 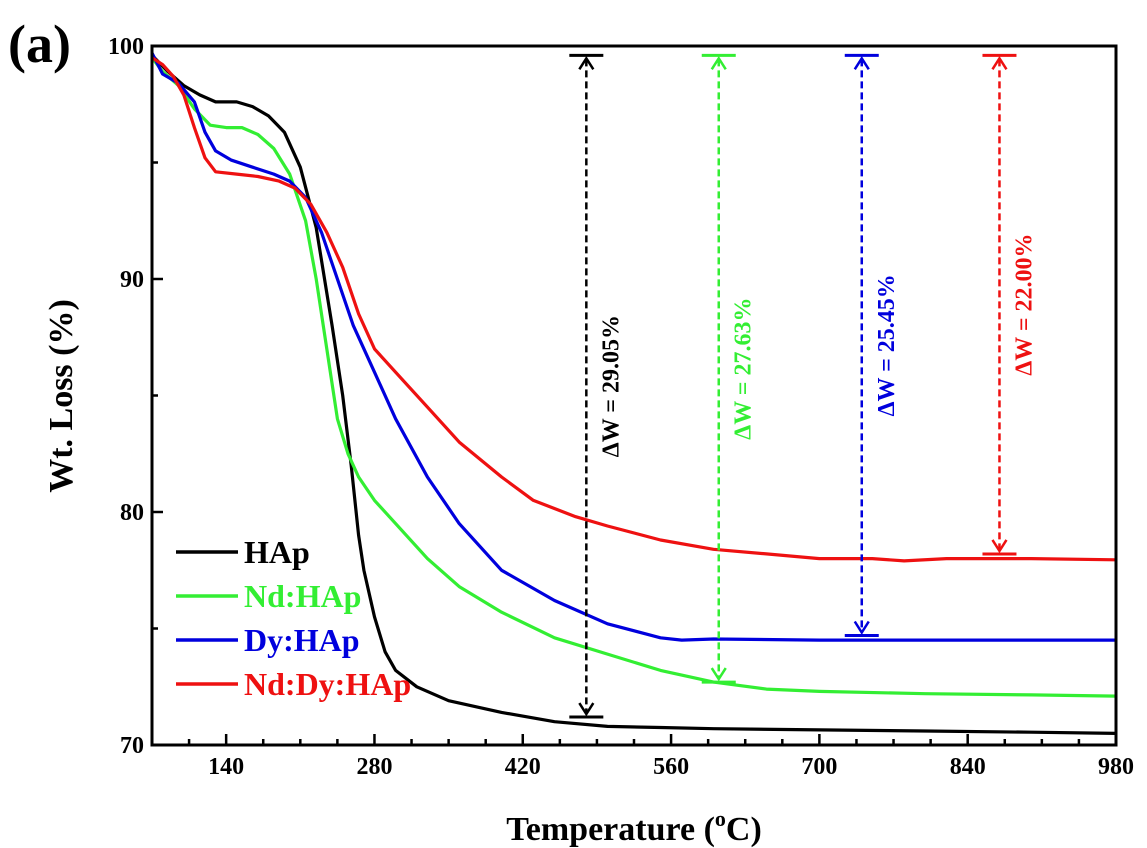 I want to click on x-tick-label: 840, so click(x=968, y=767).